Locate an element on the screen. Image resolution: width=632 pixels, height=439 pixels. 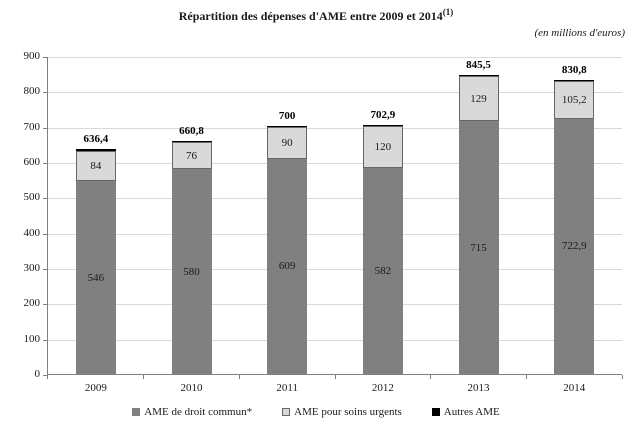
stacked-bar-2011: 90 609 is located at coordinates (287, 250).